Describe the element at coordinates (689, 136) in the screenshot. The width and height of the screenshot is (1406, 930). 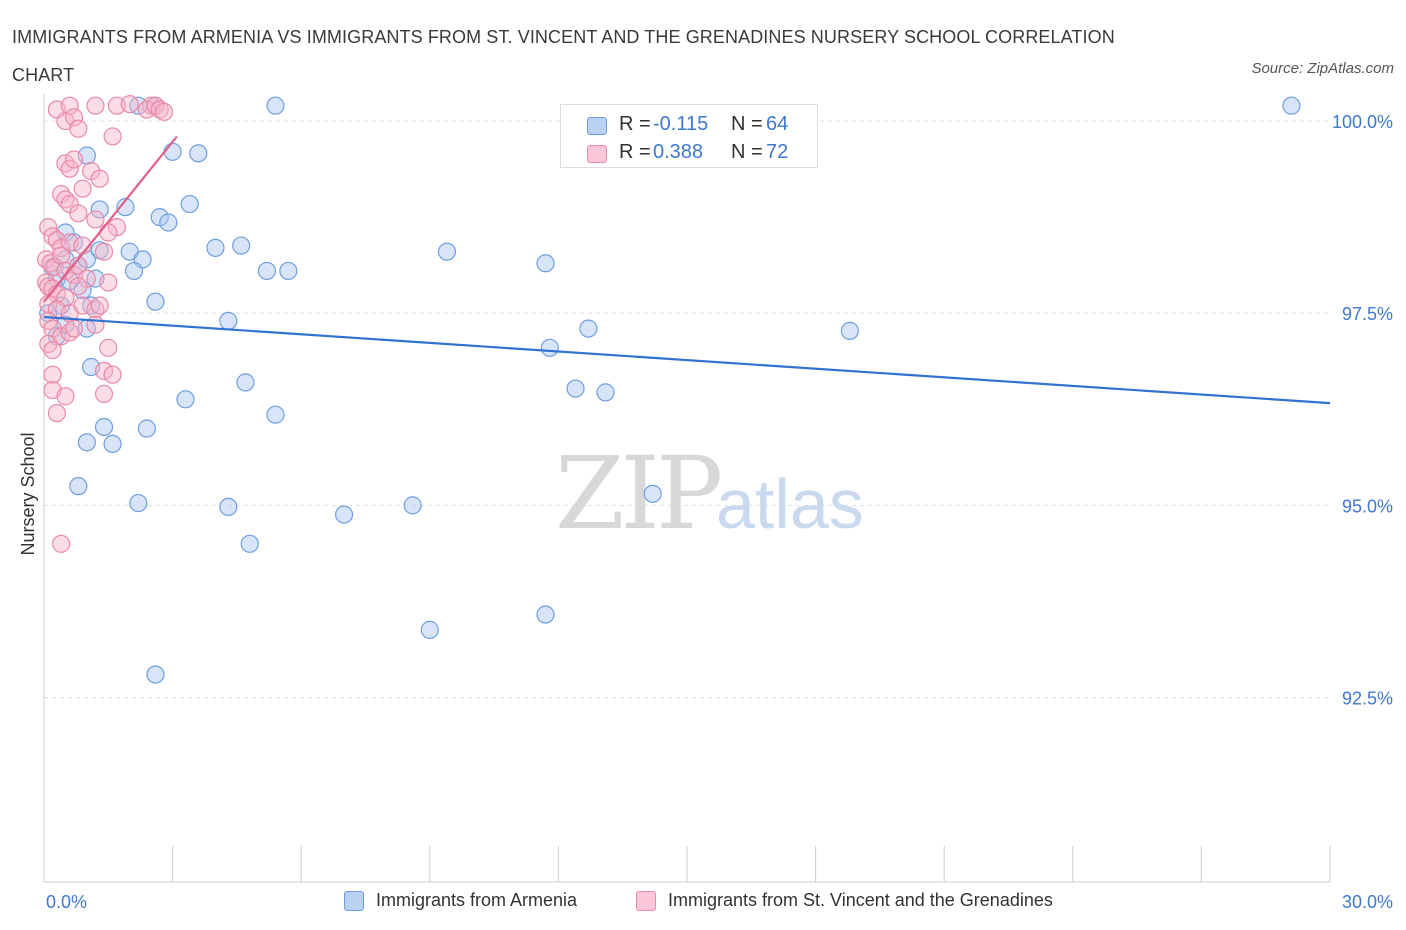
I see `legend-box: R = -0.115 N = 64 R = 0.388 N = 72` at that location.